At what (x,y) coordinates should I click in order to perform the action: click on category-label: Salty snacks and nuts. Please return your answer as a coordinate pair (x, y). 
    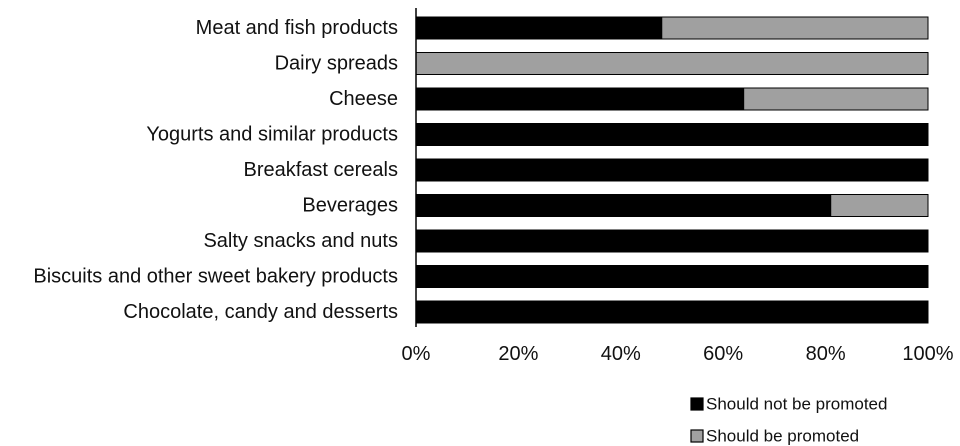
    Looking at the image, I should click on (300, 241).